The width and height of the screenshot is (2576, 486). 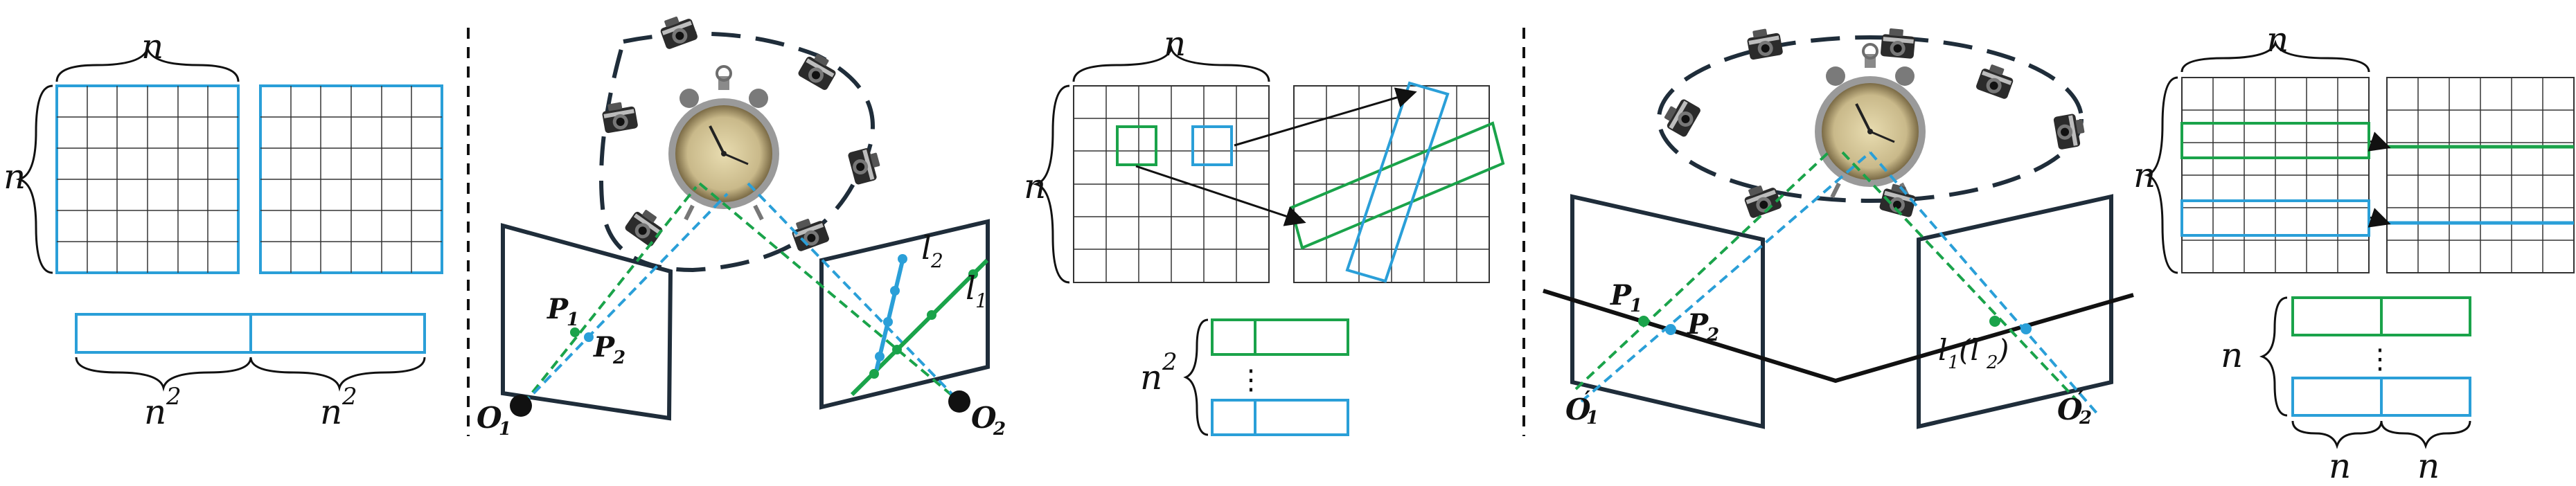 I want to click on cell-green, so click(x=1136, y=145).